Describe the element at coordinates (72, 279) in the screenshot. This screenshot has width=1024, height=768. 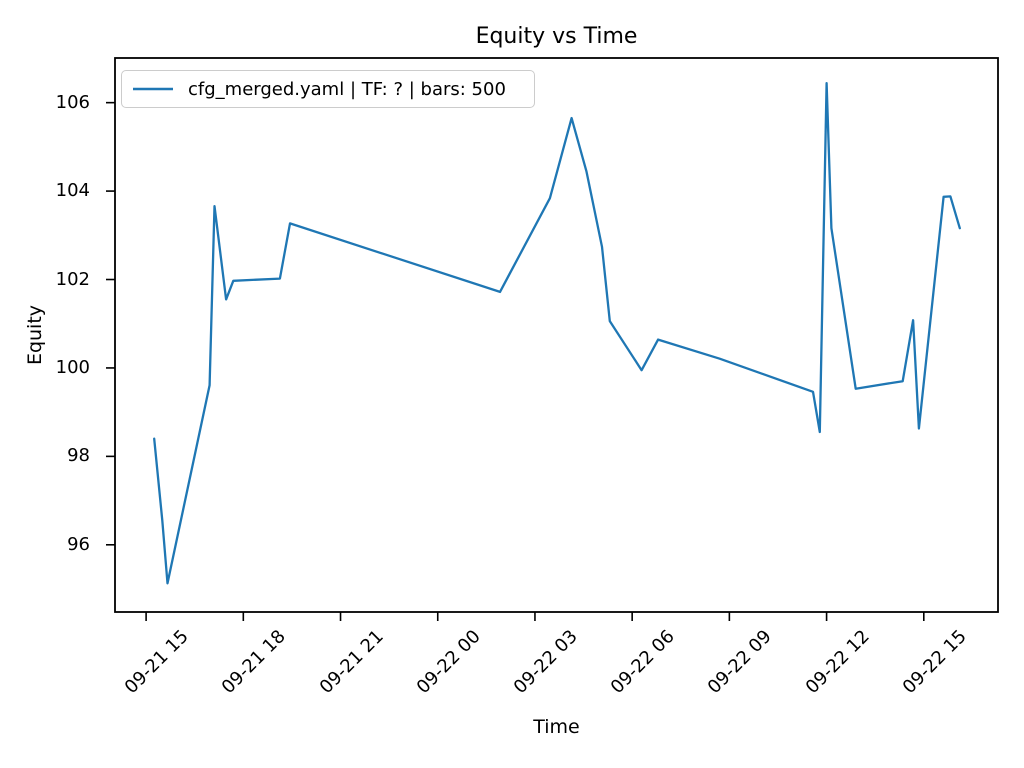
I see `y-tick-label: 102` at that location.